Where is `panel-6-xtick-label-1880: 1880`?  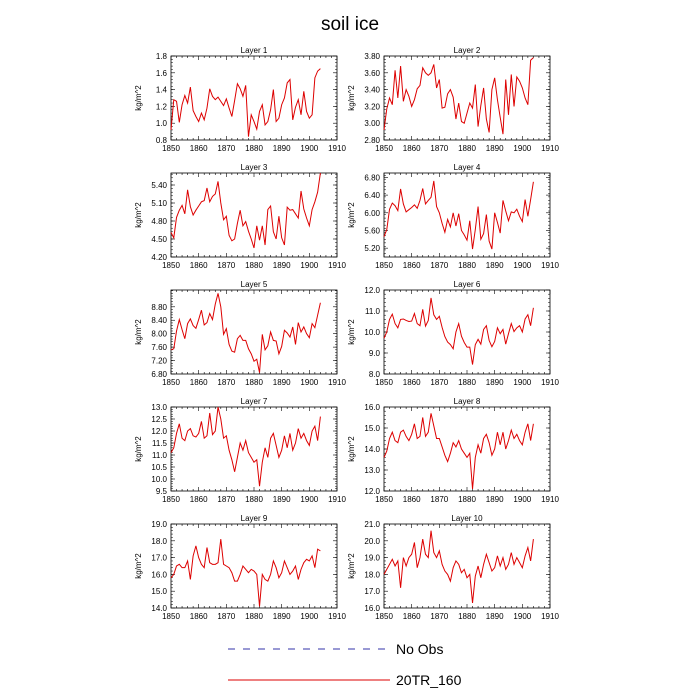 panel-6-xtick-label-1880: 1880 is located at coordinates (467, 382).